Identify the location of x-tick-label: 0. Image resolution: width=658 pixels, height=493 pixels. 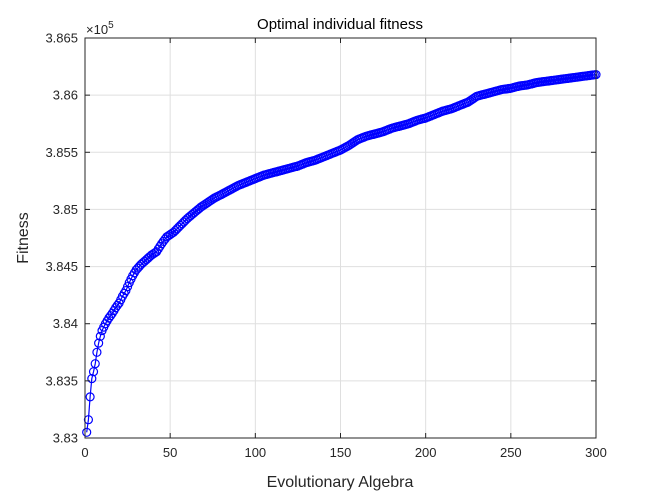
(84, 452).